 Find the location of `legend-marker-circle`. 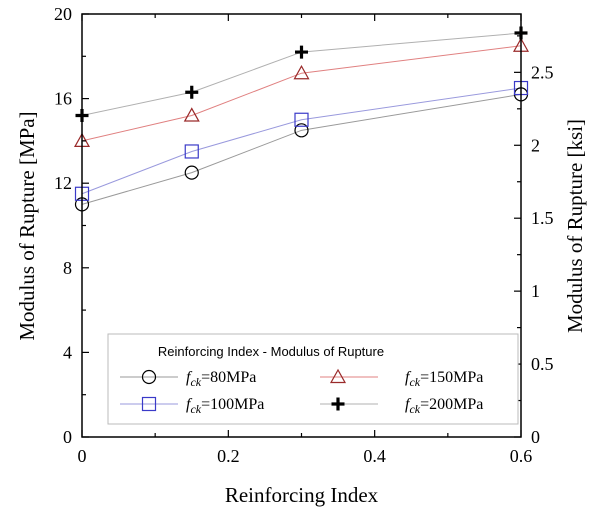

legend-marker-circle is located at coordinates (149, 377).